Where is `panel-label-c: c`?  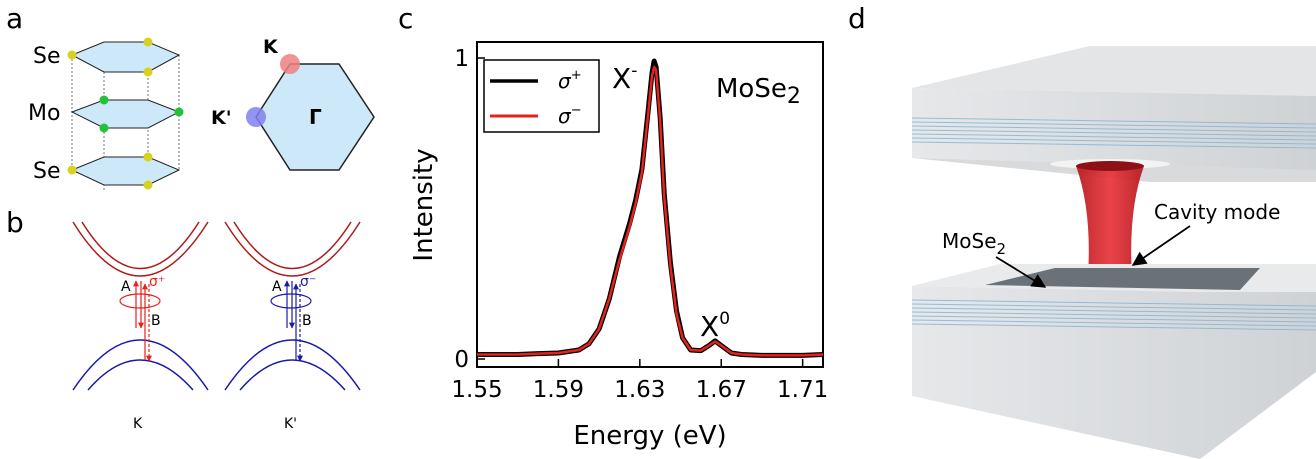
panel-label-c: c is located at coordinates (405, 18).